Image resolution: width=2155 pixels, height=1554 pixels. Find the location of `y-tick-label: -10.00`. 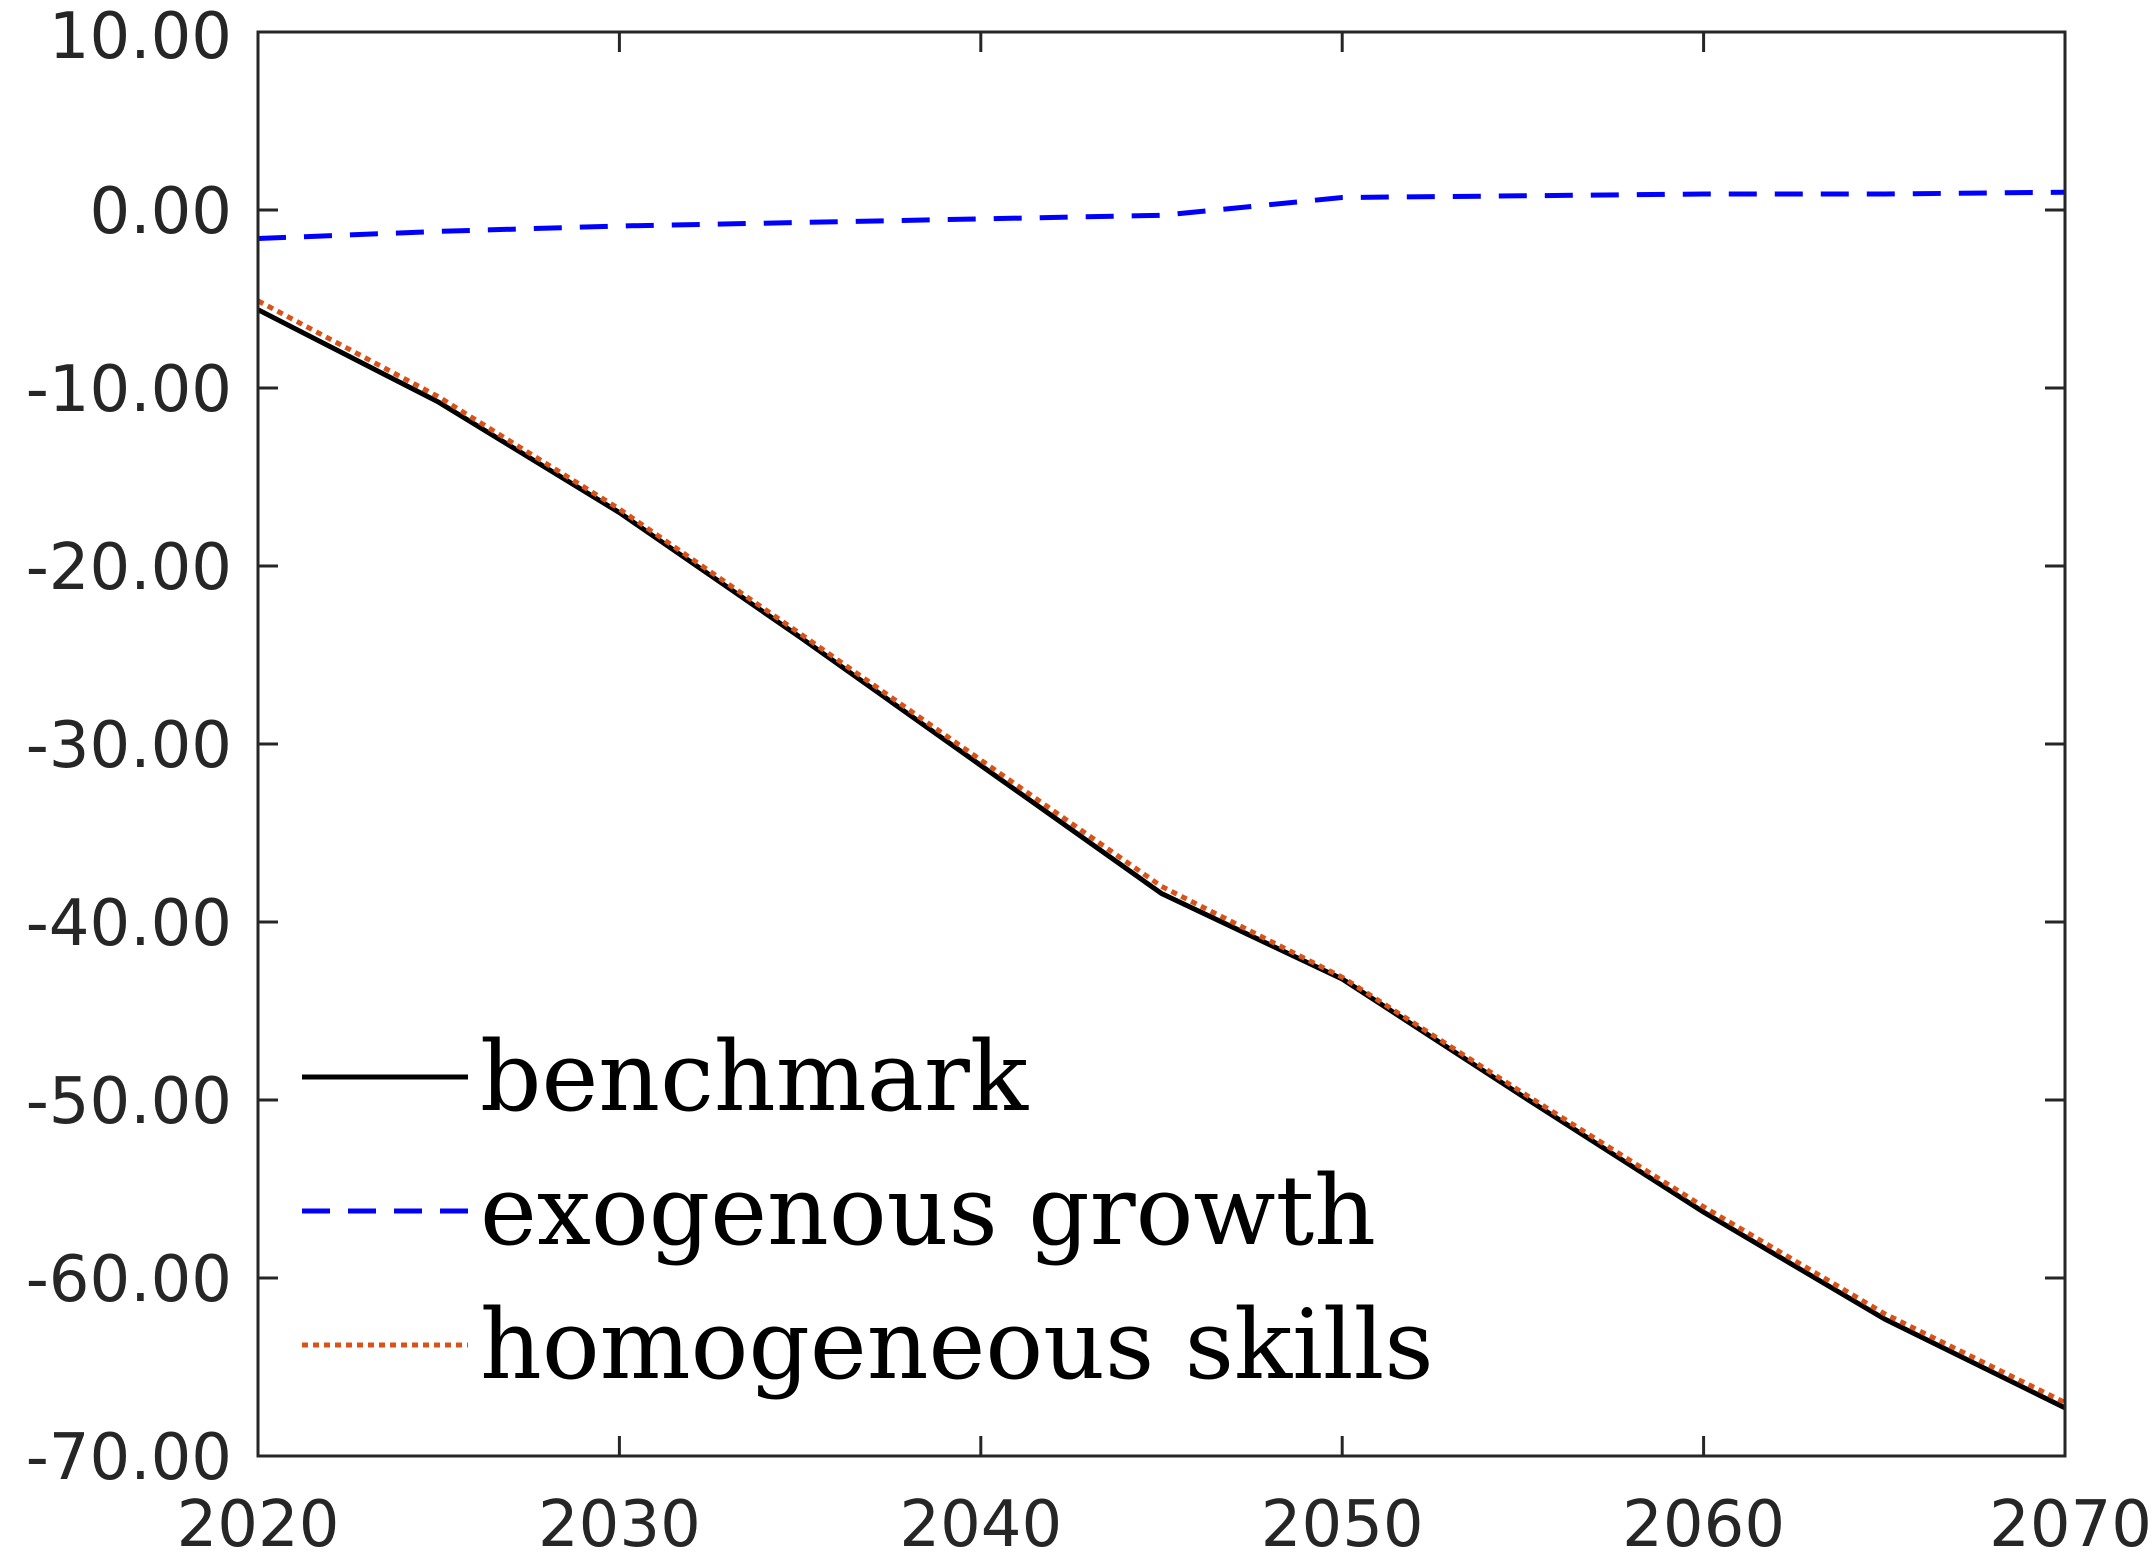

y-tick-label: -10.00 is located at coordinates (129, 390).